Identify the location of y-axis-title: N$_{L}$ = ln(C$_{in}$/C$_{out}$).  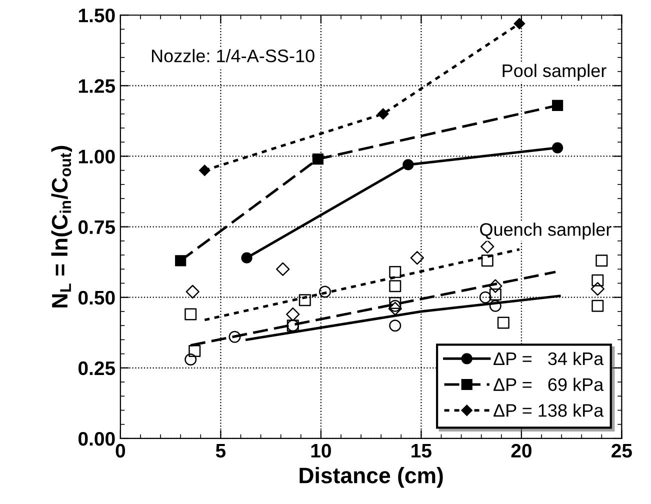
(61, 227).